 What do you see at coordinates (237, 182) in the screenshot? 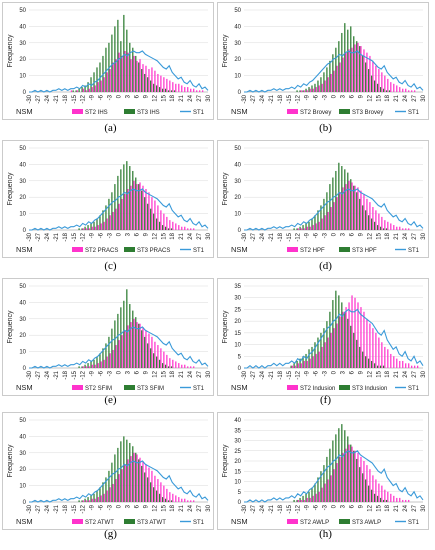
I see `y-tick-label: 30` at bounding box center [237, 182].